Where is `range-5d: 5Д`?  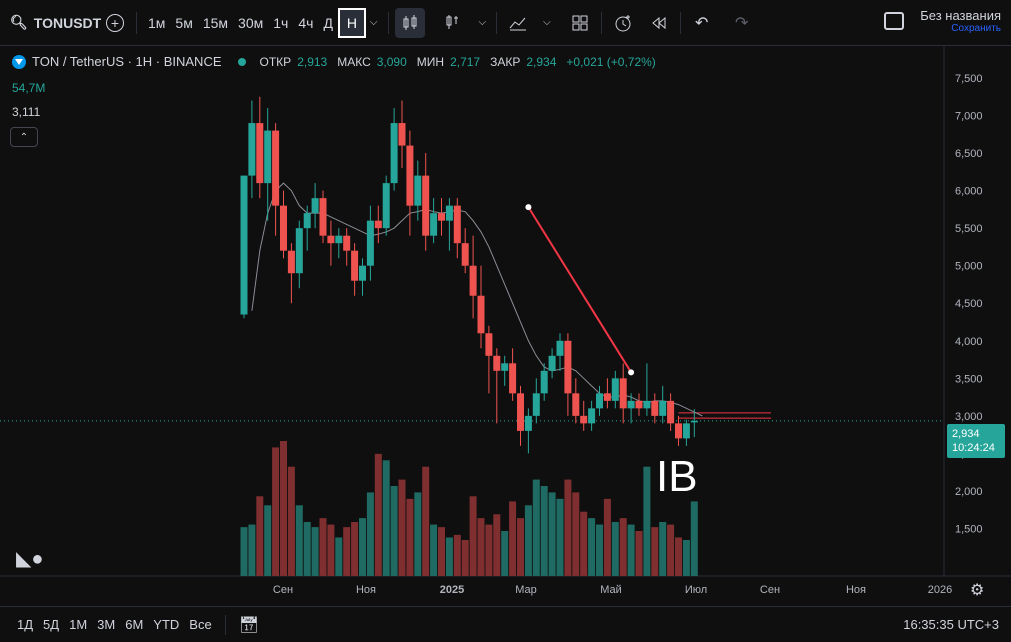
range-5d: 5Д is located at coordinates (51, 624).